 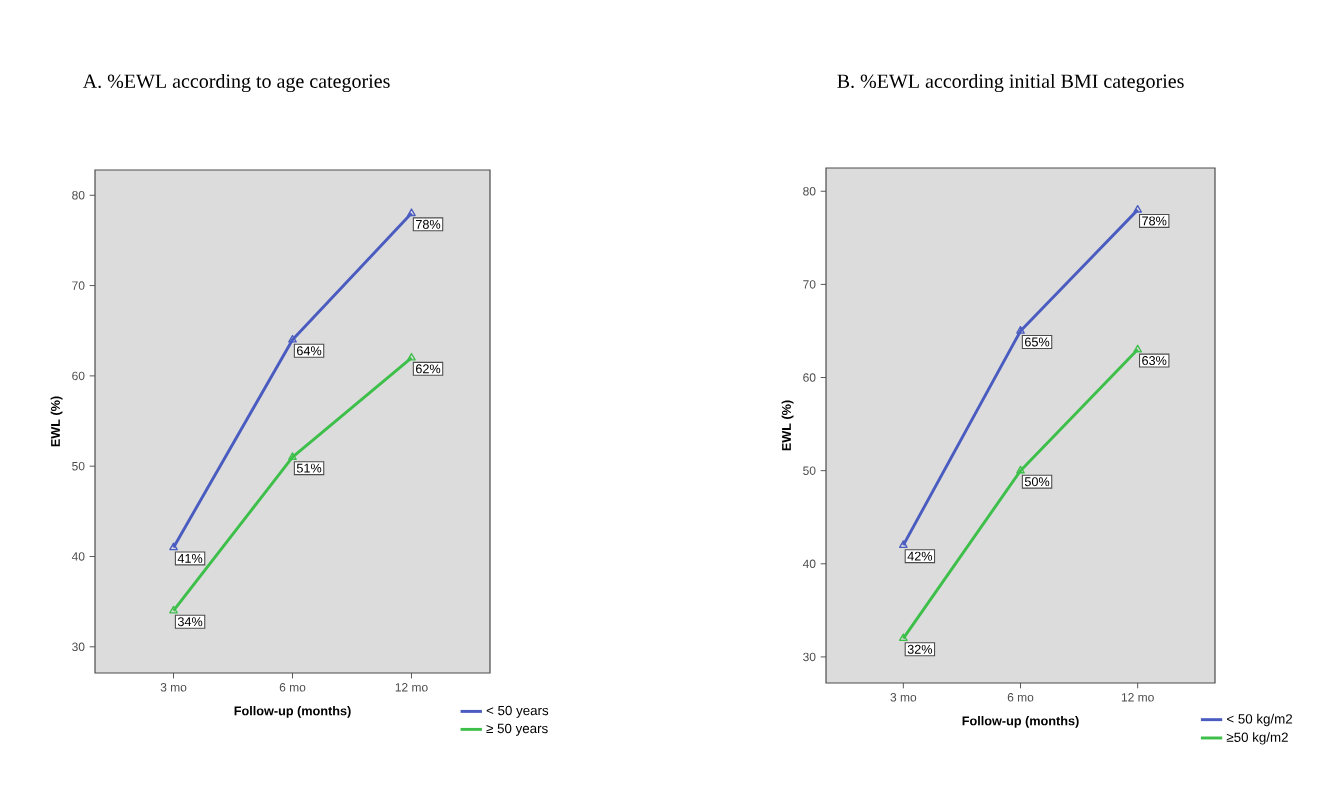 What do you see at coordinates (1010, 83) in the screenshot?
I see `chart-title: B. %EWL according initial BMI categories` at bounding box center [1010, 83].